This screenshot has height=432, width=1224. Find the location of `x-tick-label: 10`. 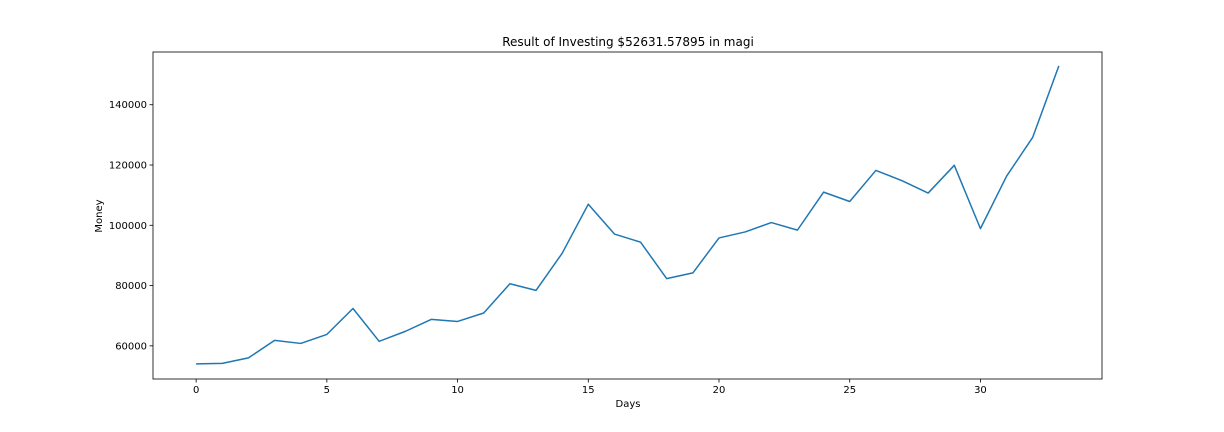

x-tick-label: 10 is located at coordinates (457, 390).